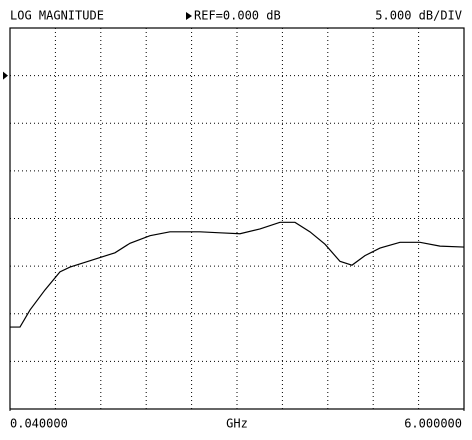 The height and width of the screenshot is (440, 472). What do you see at coordinates (57, 16) in the screenshot?
I see `chart-title: LOG MAGNITUDE` at bounding box center [57, 16].